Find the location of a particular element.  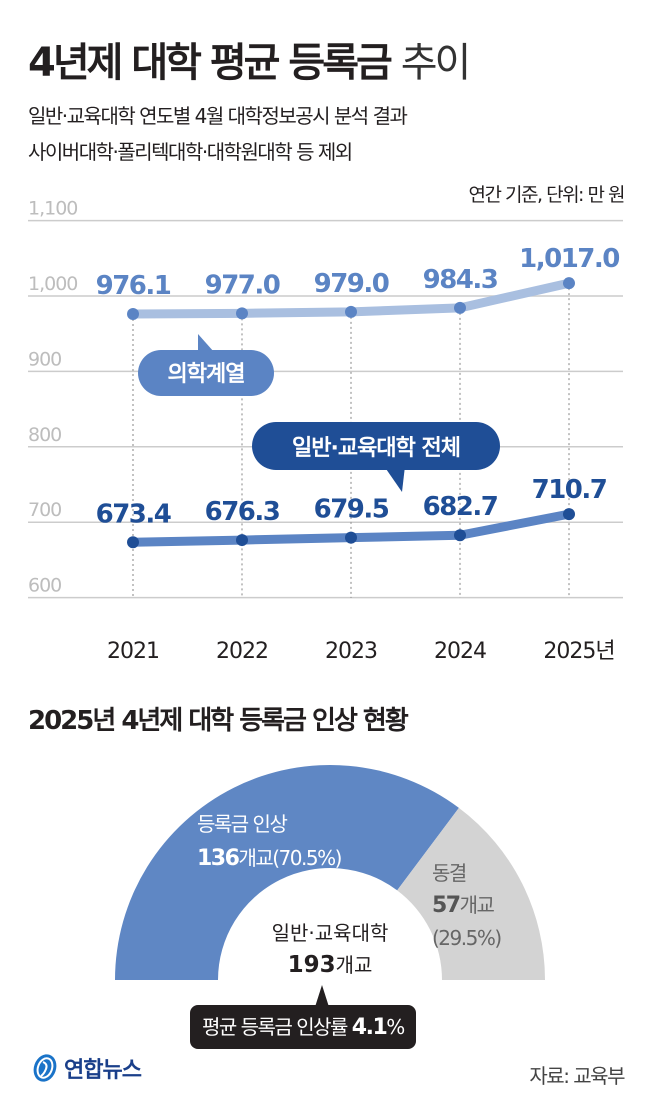

legend-overall-label: 일반·교육대학 전체 is located at coordinates (376, 448).